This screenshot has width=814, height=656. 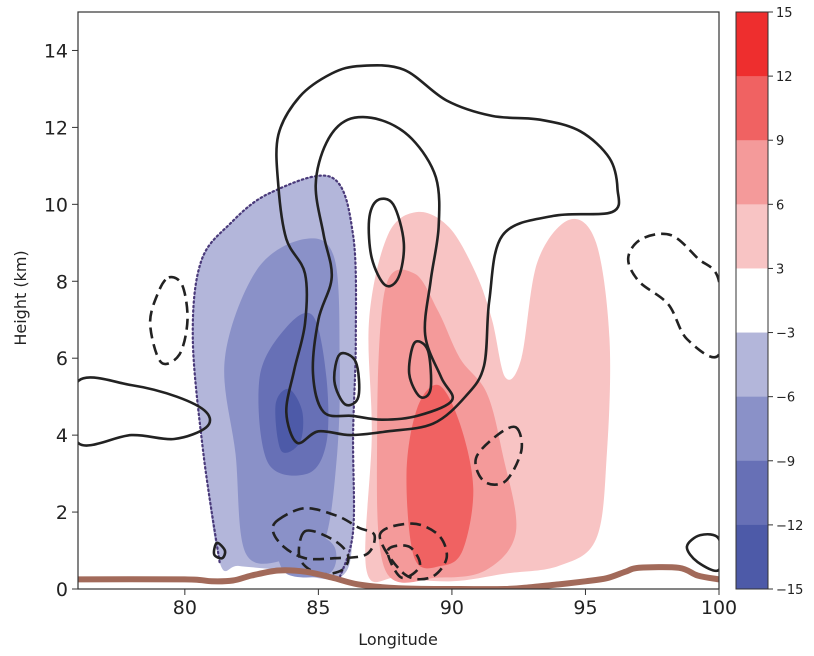 I want to click on y-axis-ticks: 0 2 4 6 8 10 12 14, so click(x=61, y=320).